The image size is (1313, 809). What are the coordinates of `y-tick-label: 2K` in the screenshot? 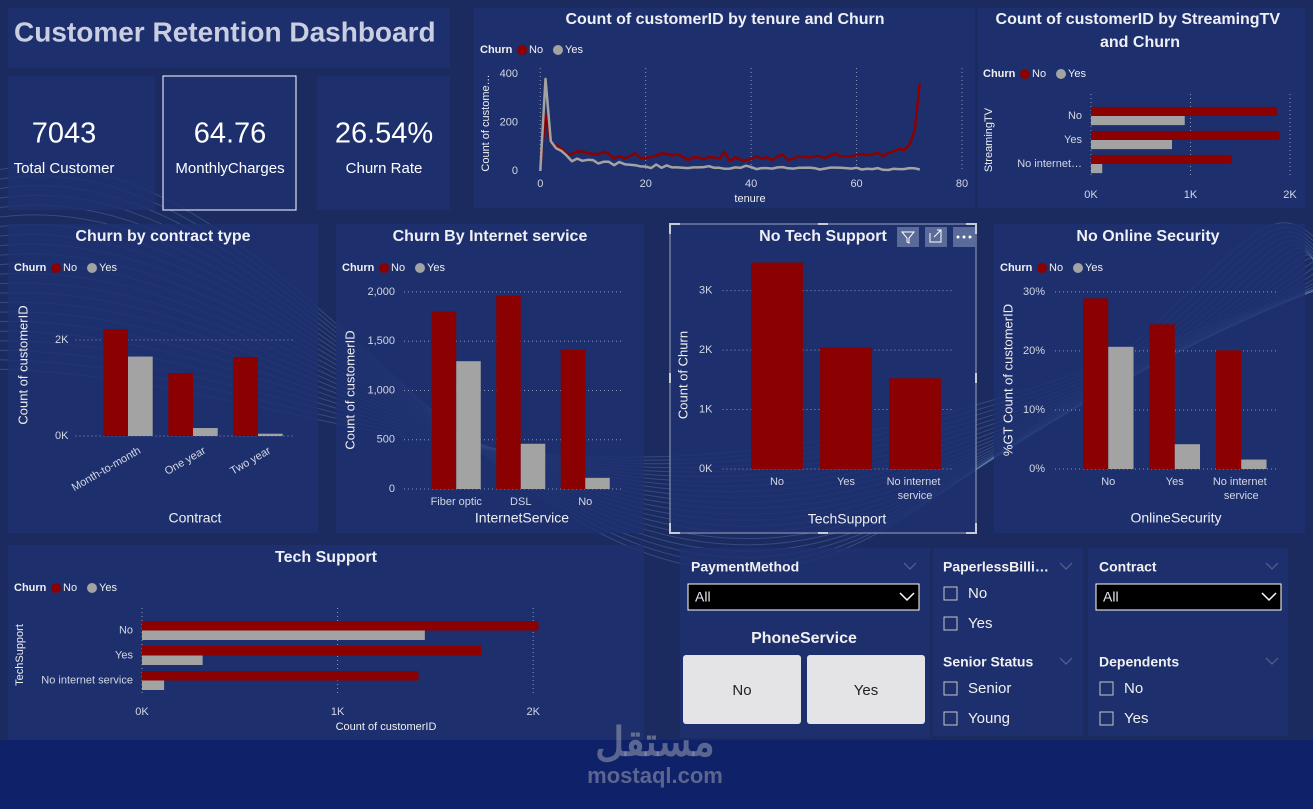 It's located at (706, 350).